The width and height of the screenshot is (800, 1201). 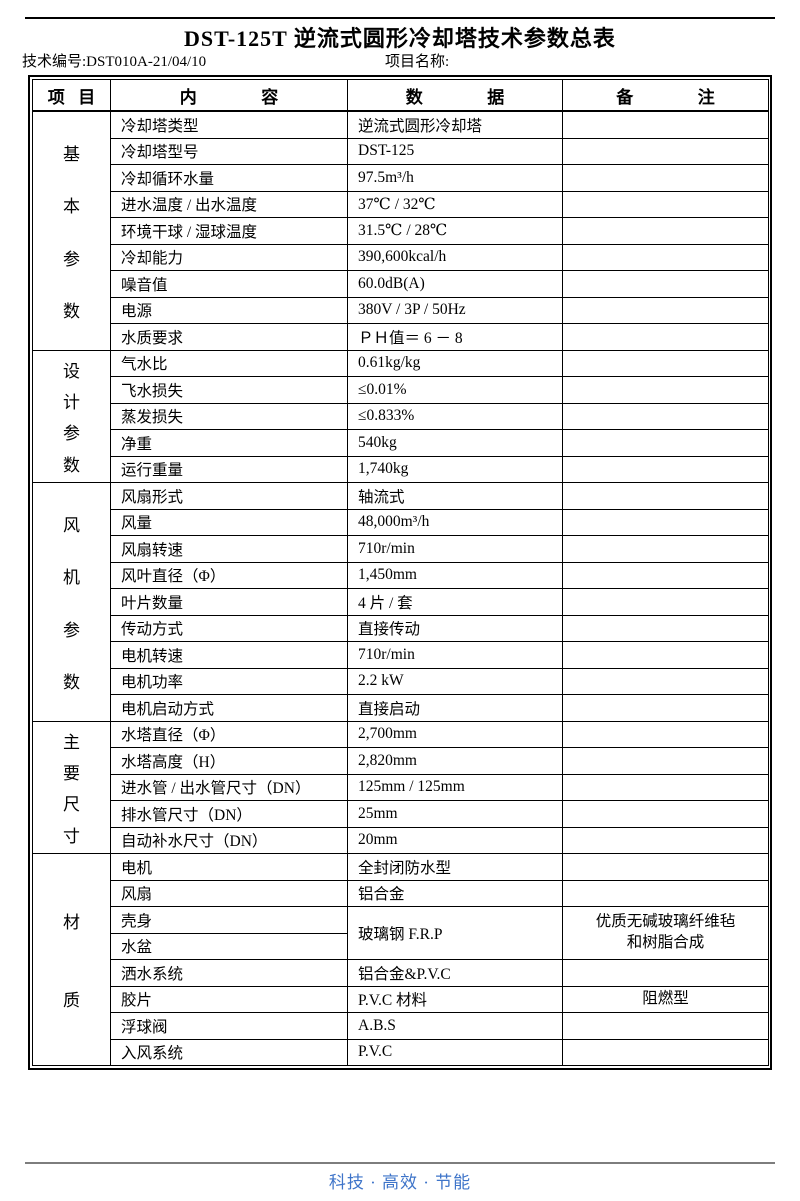 What do you see at coordinates (400, 38) in the screenshot?
I see `page-title: DST-125T 逆流式圆形冷却塔技术参数总表` at bounding box center [400, 38].